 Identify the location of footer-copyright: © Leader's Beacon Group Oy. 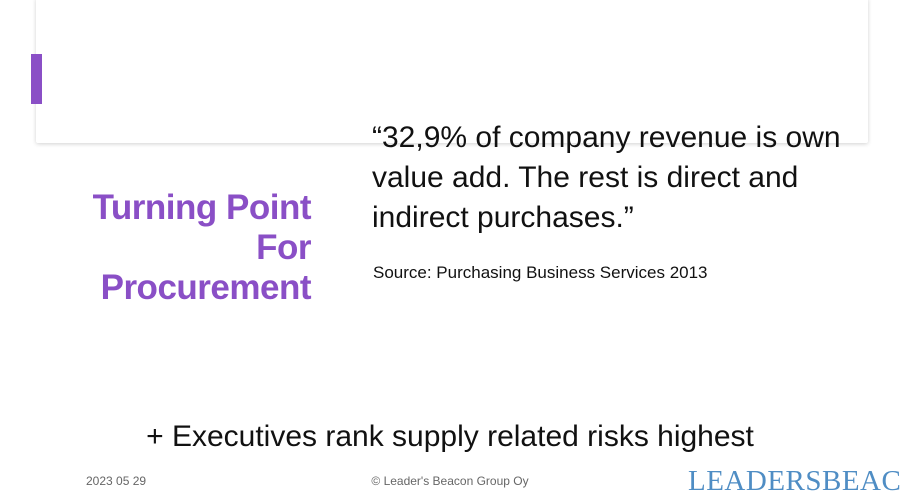
(450, 481).